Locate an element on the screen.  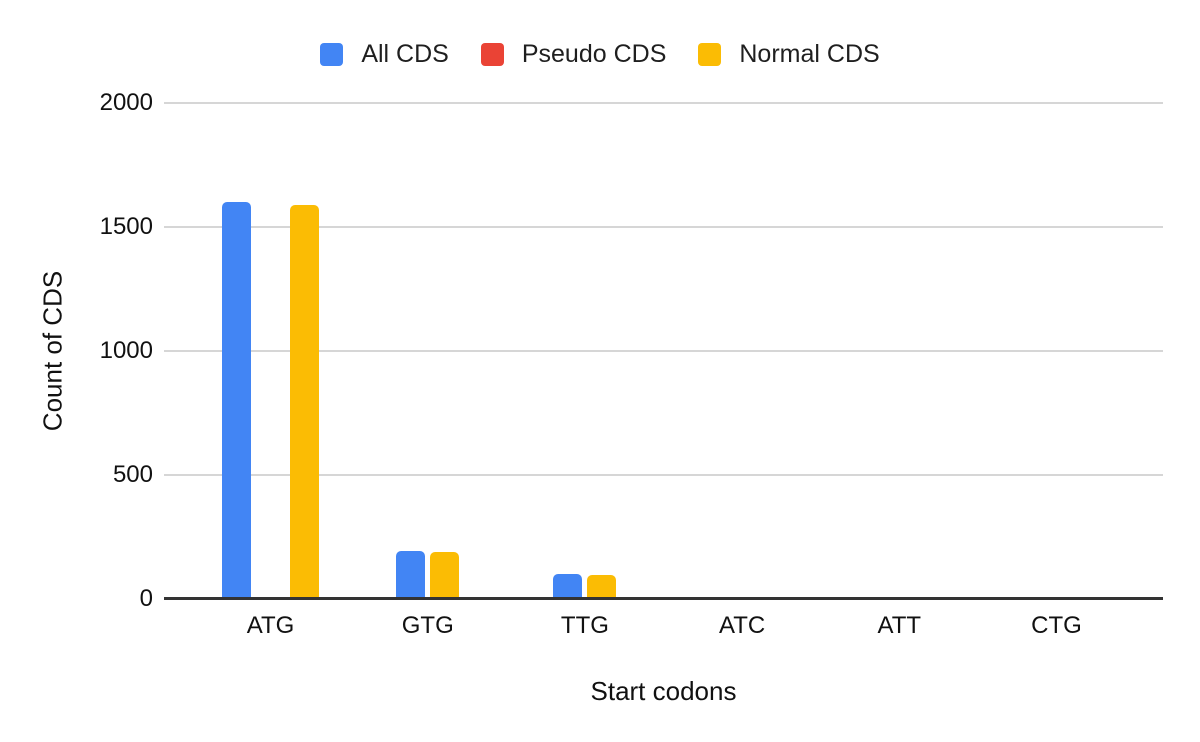
legend-item-all-cds: All CDS is located at coordinates (384, 54).